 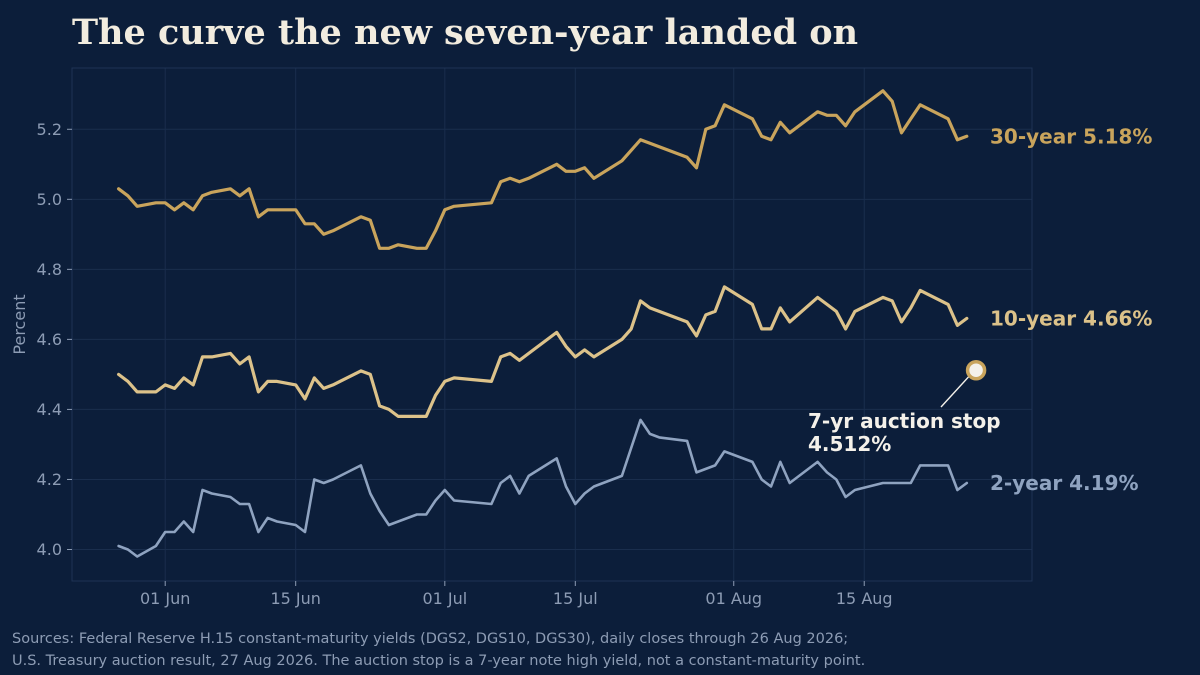 I want to click on series-line-y10, so click(x=542, y=351).